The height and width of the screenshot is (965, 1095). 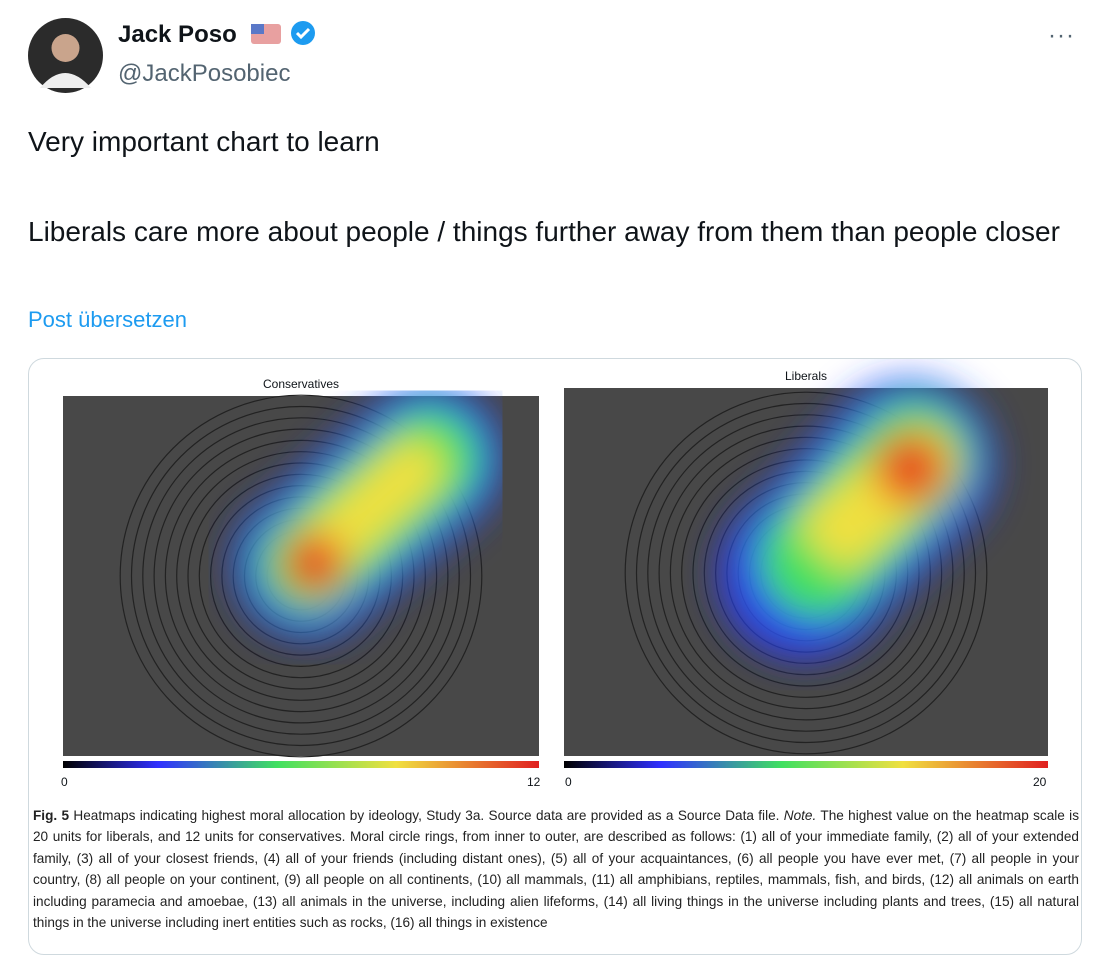 What do you see at coordinates (65, 55) in the screenshot?
I see `avatar` at bounding box center [65, 55].